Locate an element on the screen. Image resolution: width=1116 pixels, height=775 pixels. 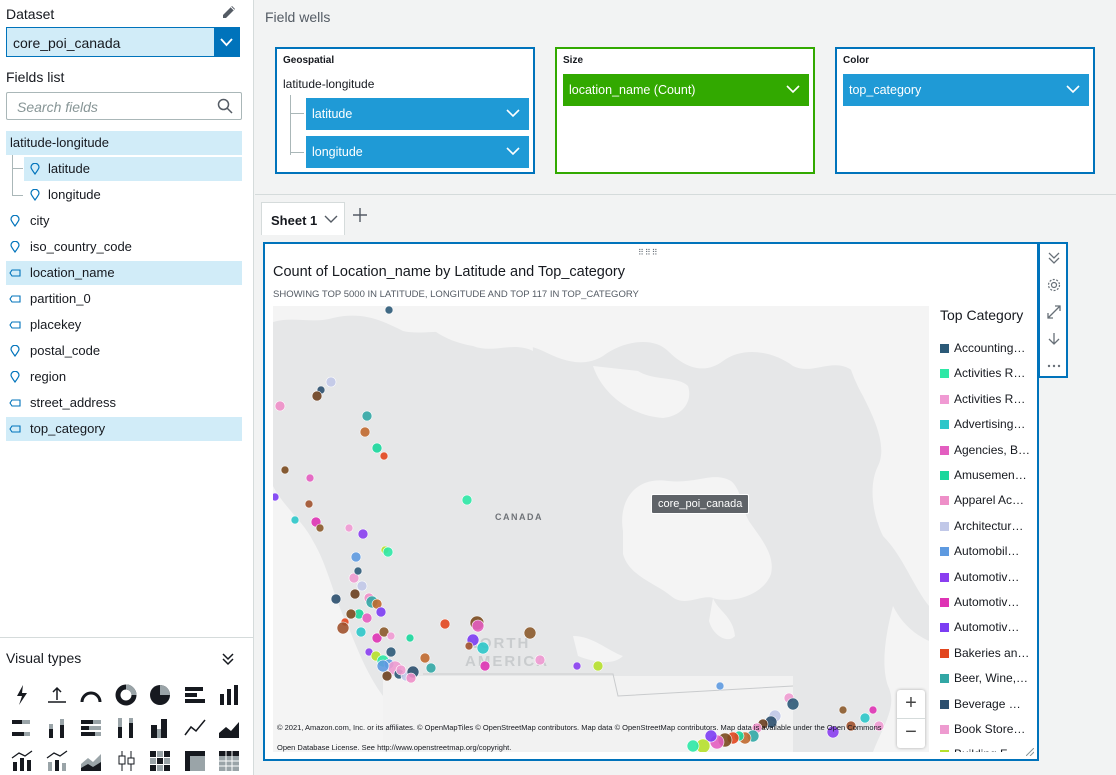
collapse-chevron-icon is located at coordinates (1054, 258).